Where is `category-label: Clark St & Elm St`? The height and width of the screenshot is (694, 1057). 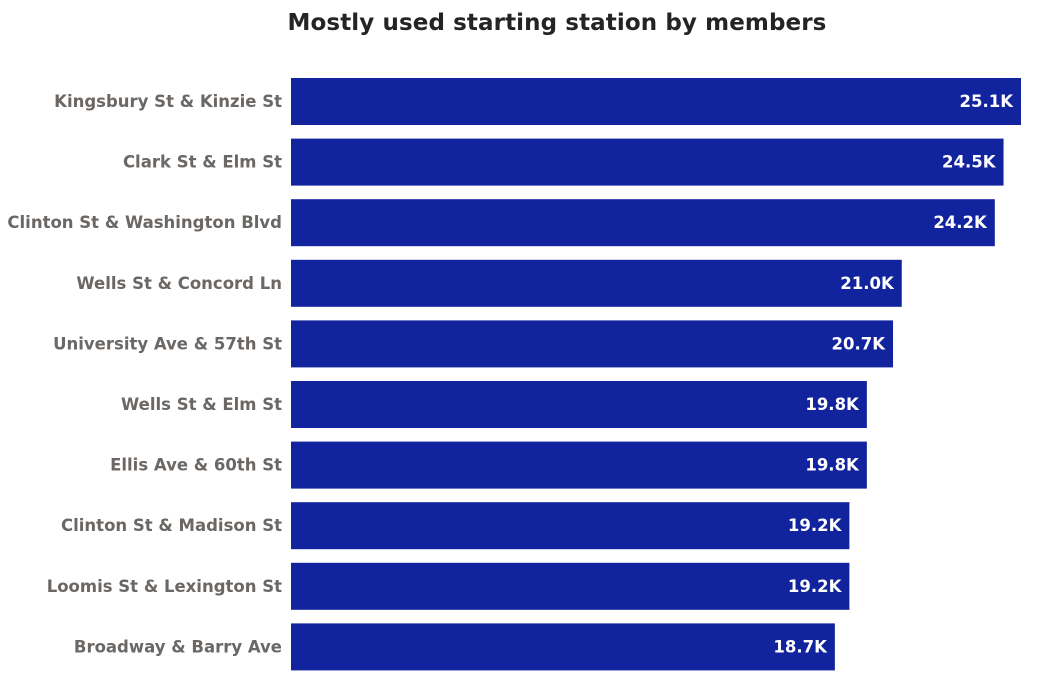 category-label: Clark St & Elm St is located at coordinates (202, 162).